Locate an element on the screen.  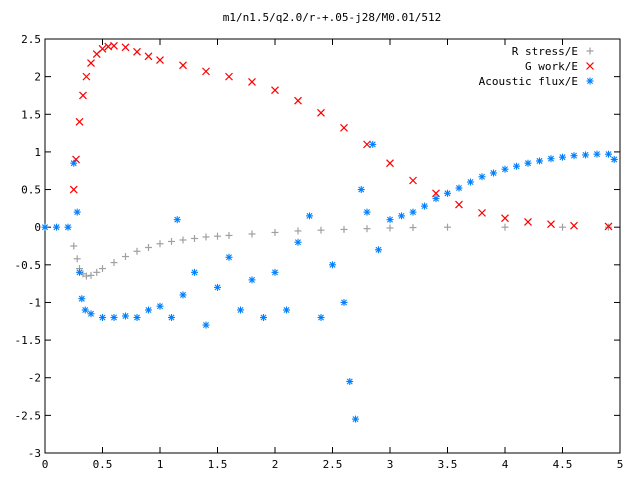
y-tick-label: -0.5 is located at coordinates (28, 265).